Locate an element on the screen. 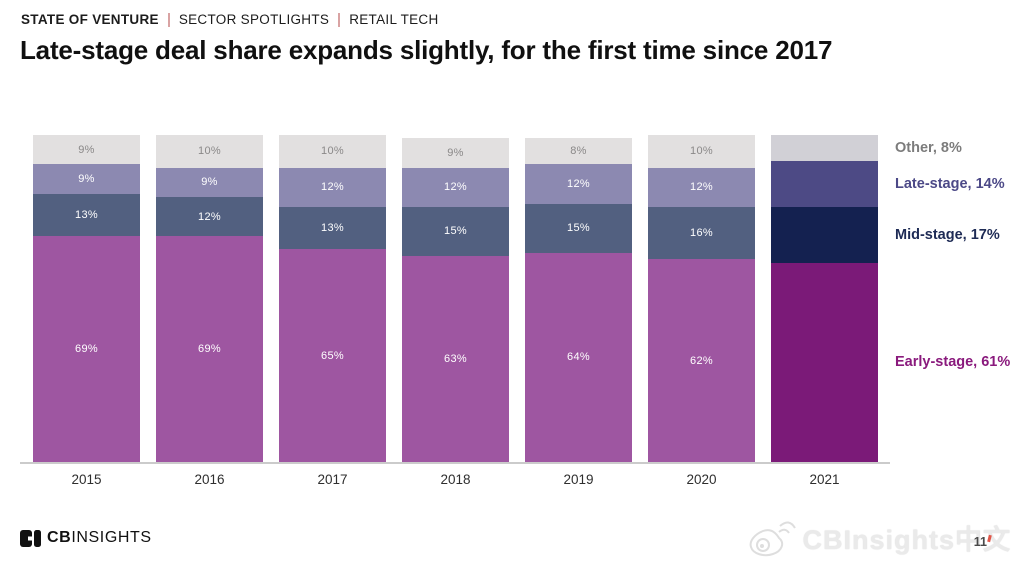  segment-other-2021 is located at coordinates (824, 148).